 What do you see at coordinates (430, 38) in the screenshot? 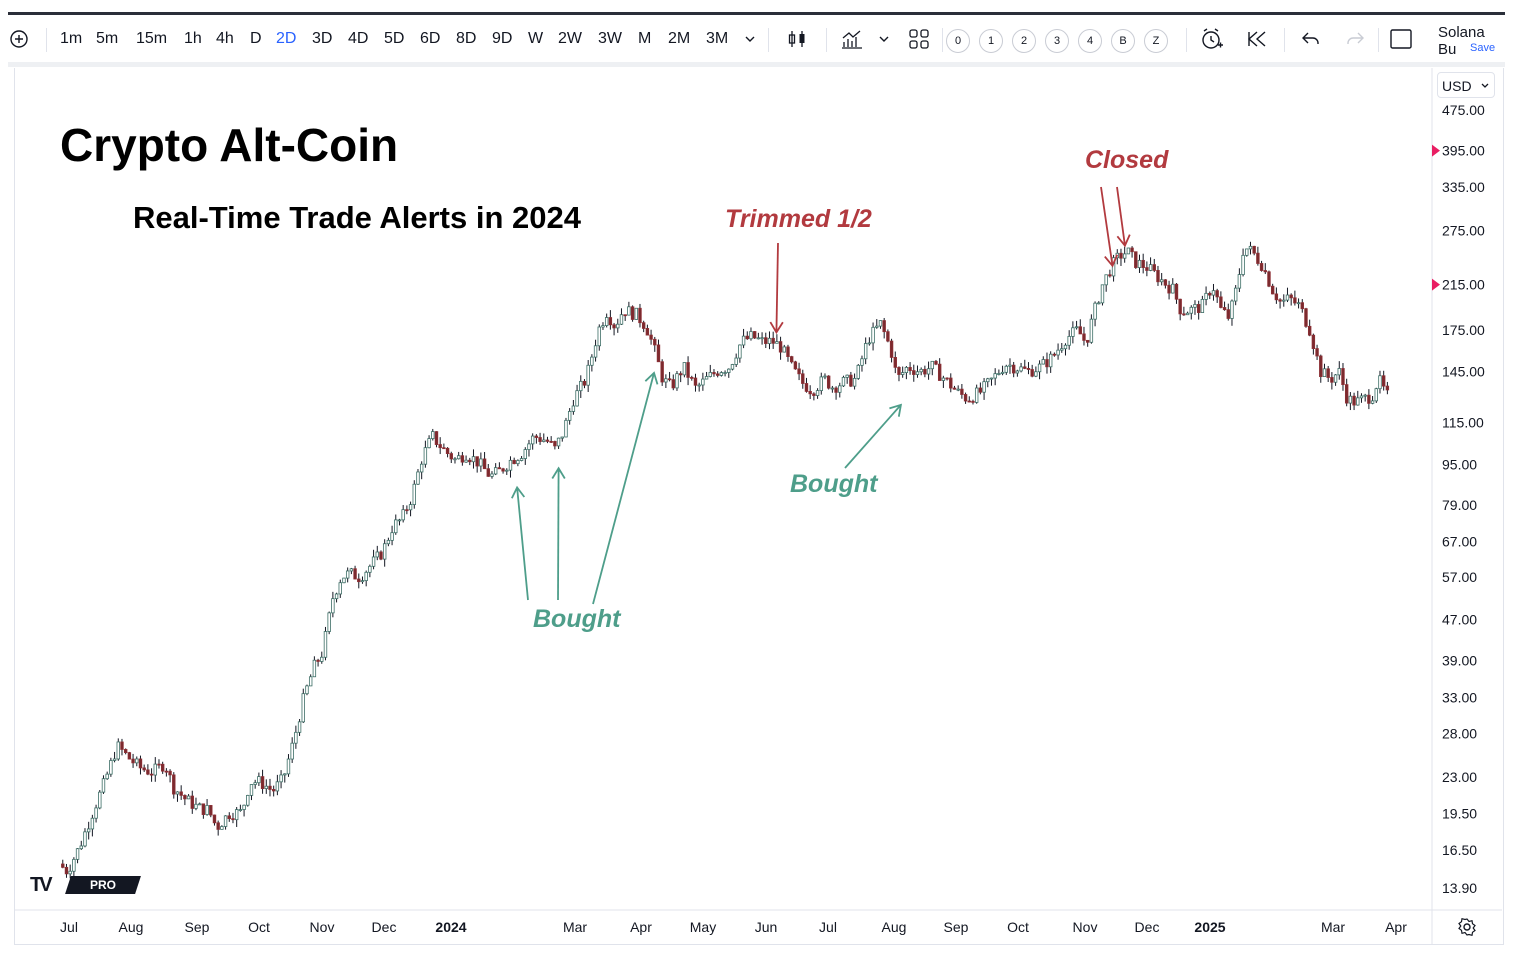
I see `interval-6d: 6D` at bounding box center [430, 38].